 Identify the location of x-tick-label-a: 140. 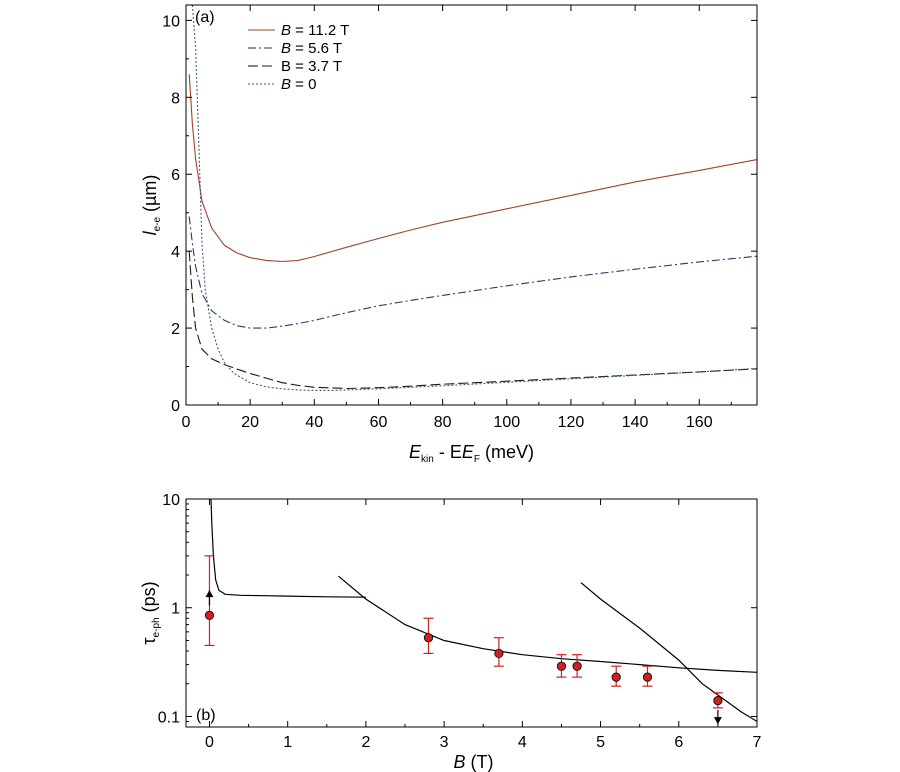
(635, 422).